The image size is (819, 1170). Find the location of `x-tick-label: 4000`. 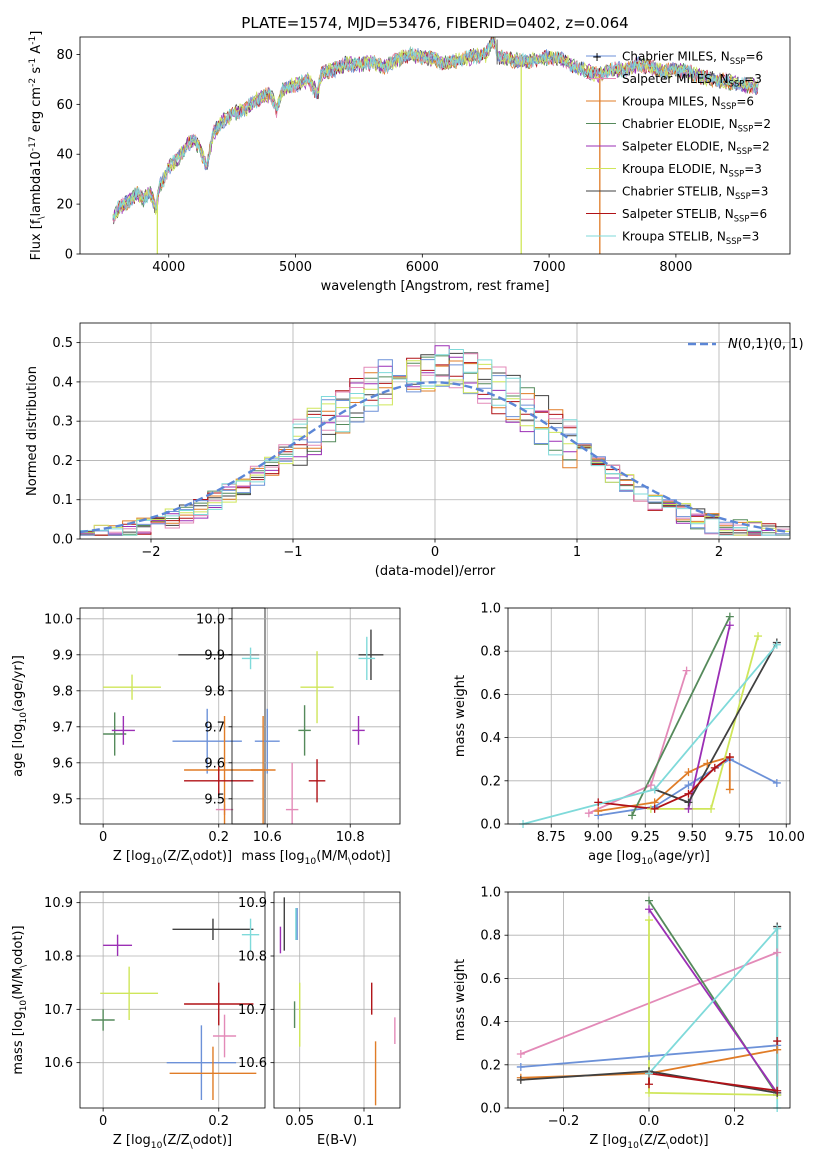

x-tick-label: 4000 is located at coordinates (168, 267).